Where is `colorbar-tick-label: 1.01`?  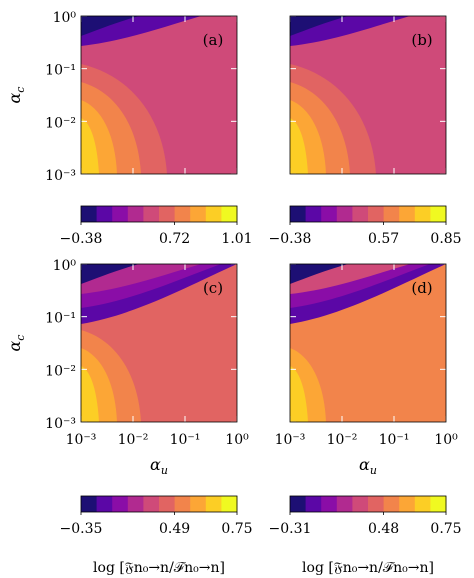
colorbar-tick-label: 1.01 is located at coordinates (236, 239).